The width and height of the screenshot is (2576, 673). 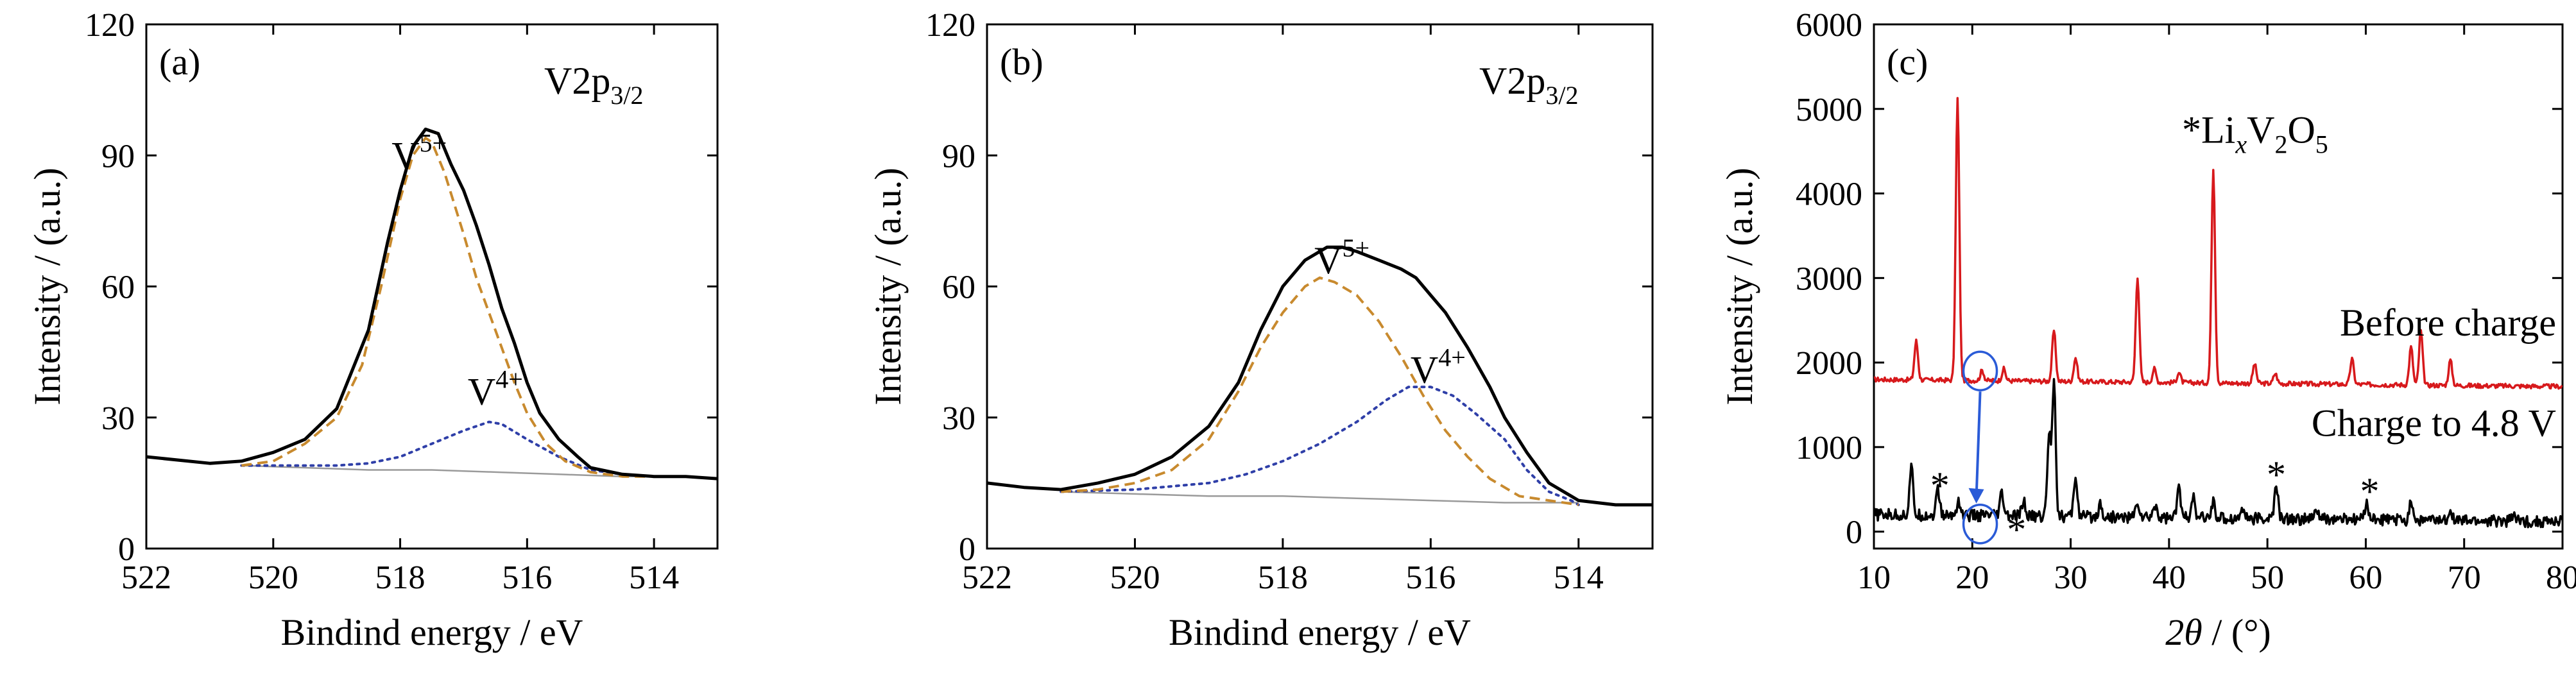 I want to click on y-tick-label: 4000, so click(x=1829, y=194).